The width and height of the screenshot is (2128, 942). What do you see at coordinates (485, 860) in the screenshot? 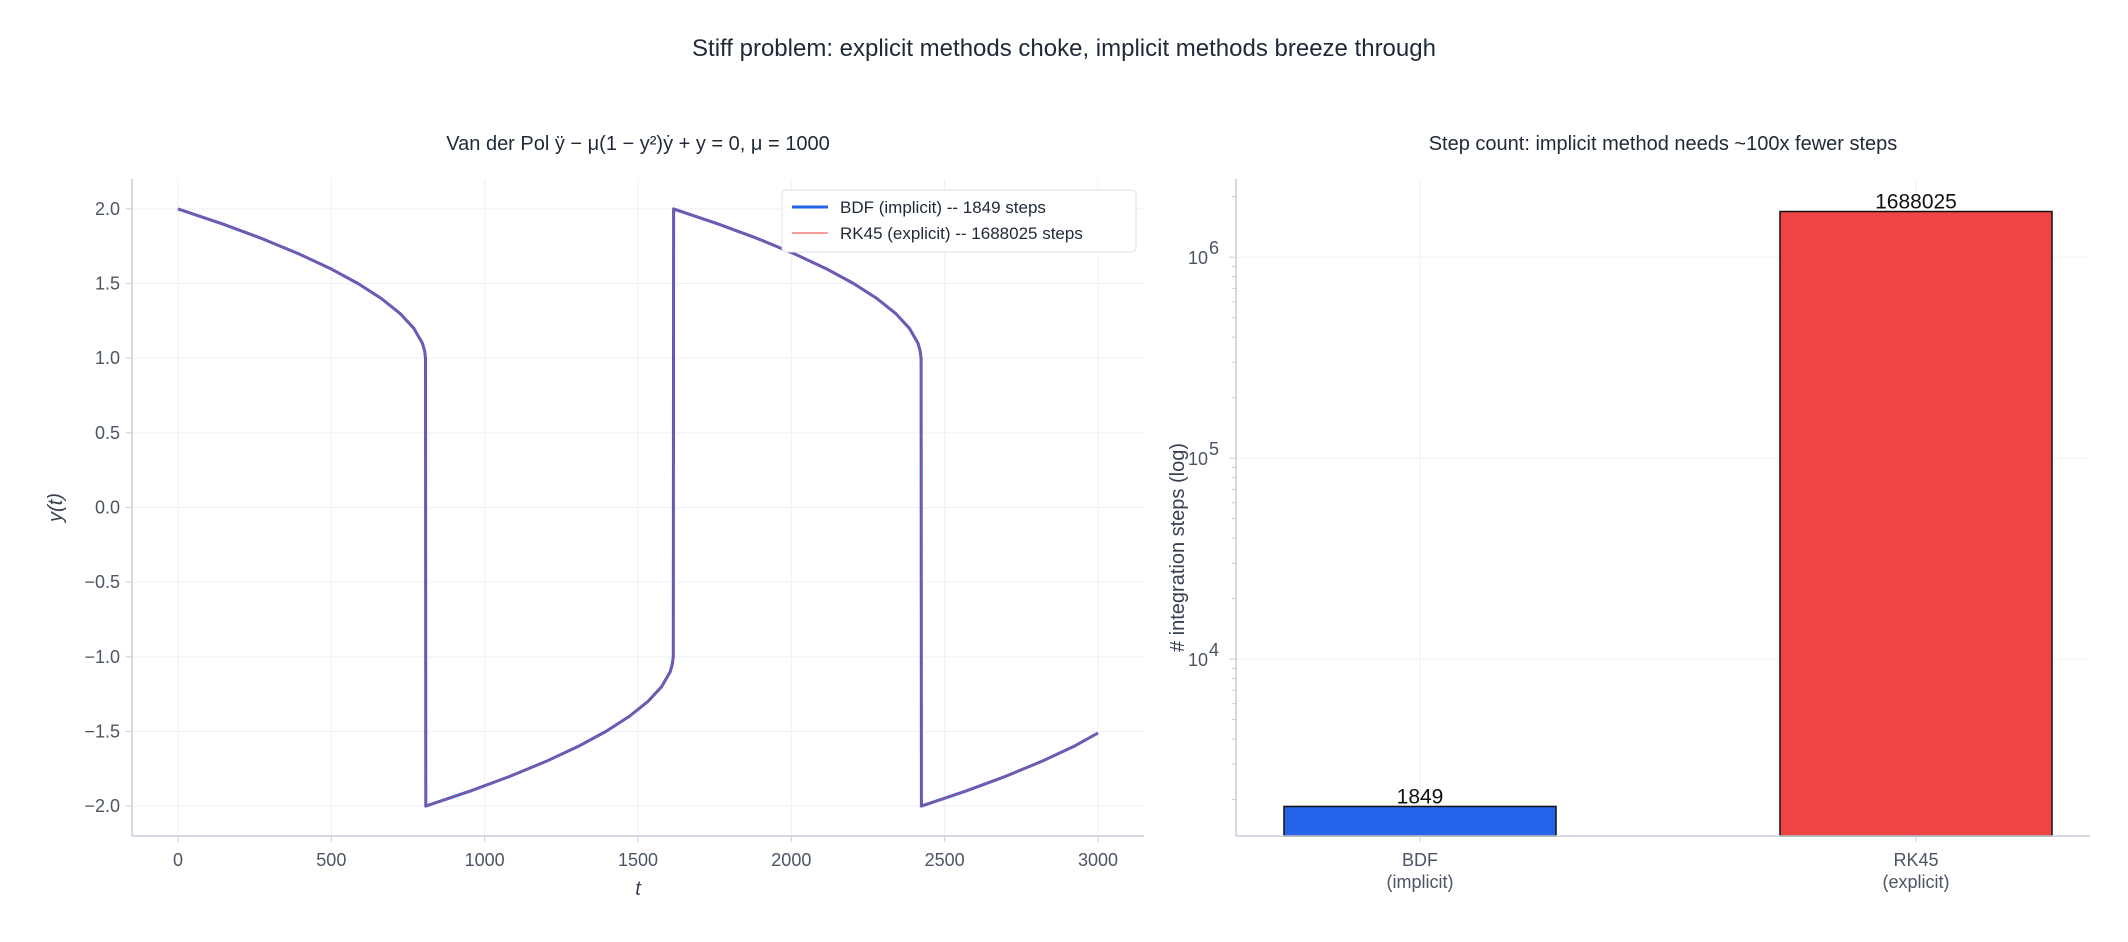
I see `x-tick-label: 1000` at bounding box center [485, 860].